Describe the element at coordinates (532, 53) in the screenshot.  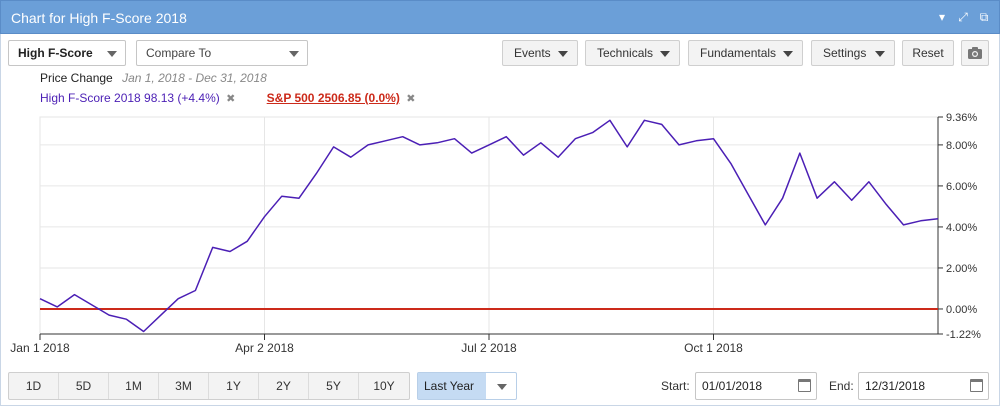
I see `events-label: Events` at that location.